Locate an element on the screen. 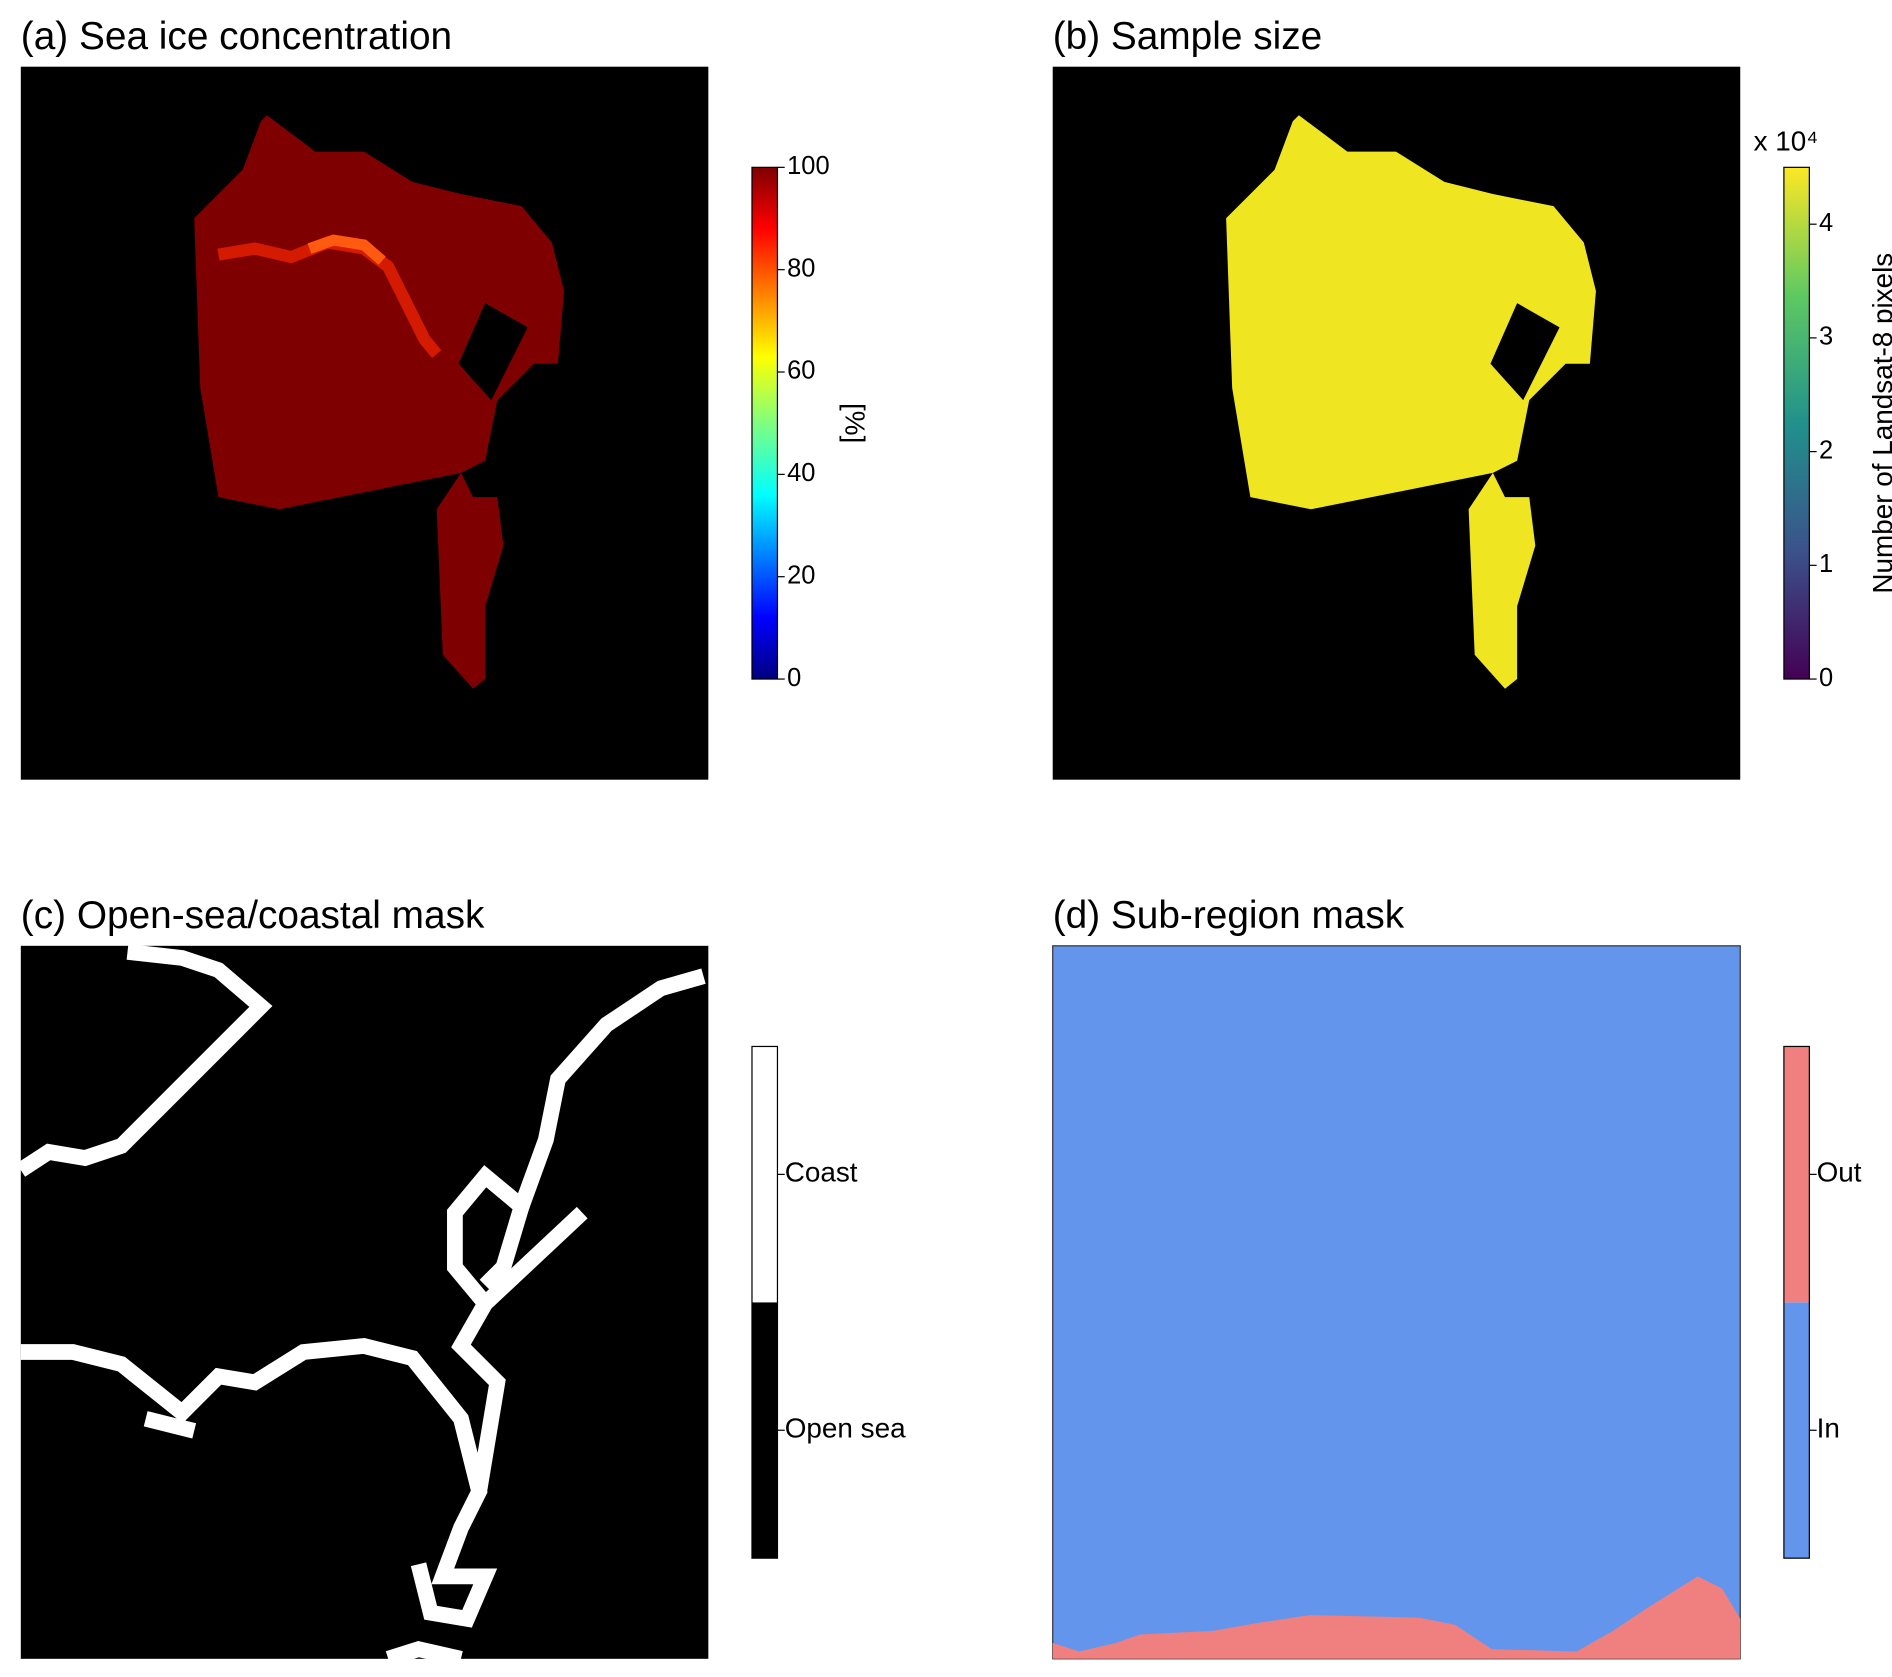 This screenshot has height=1677, width=1892. panel-title: (b) Sample size is located at coordinates (1188, 36).